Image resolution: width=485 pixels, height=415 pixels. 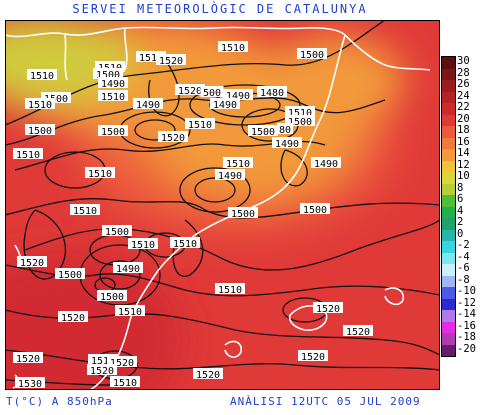 I want to click on contour-label: 1480, so click(x=272, y=93).